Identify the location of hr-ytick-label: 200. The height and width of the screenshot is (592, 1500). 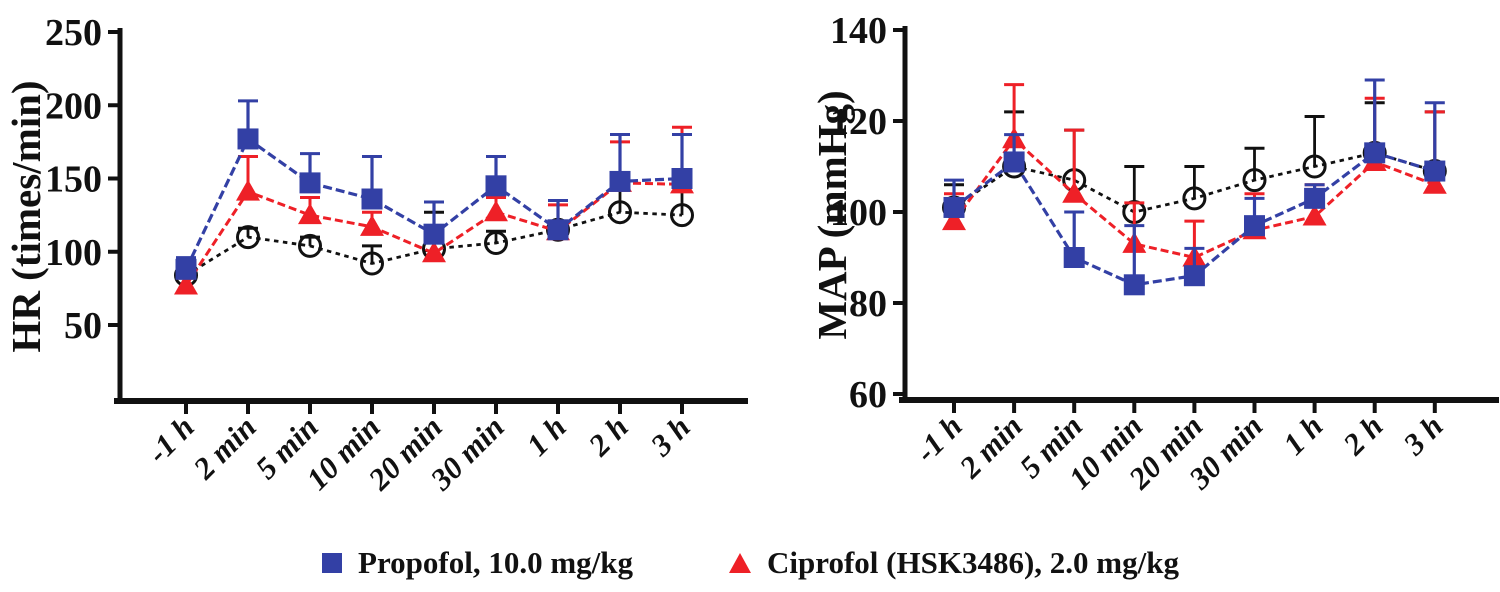
(73, 106).